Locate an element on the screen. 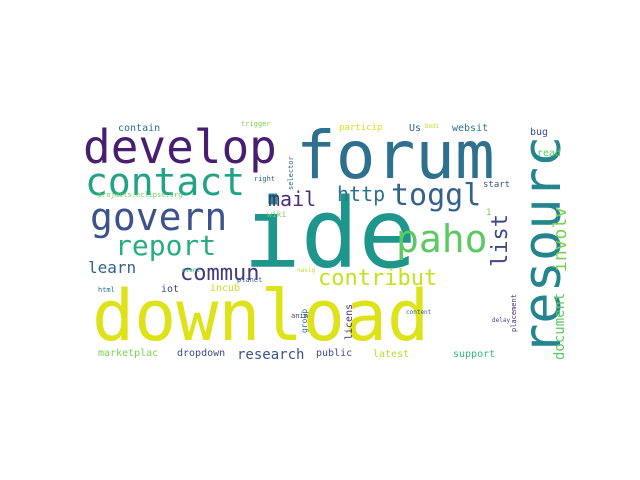 The width and height of the screenshot is (640, 480). cloud-word: develop is located at coordinates (180, 147).